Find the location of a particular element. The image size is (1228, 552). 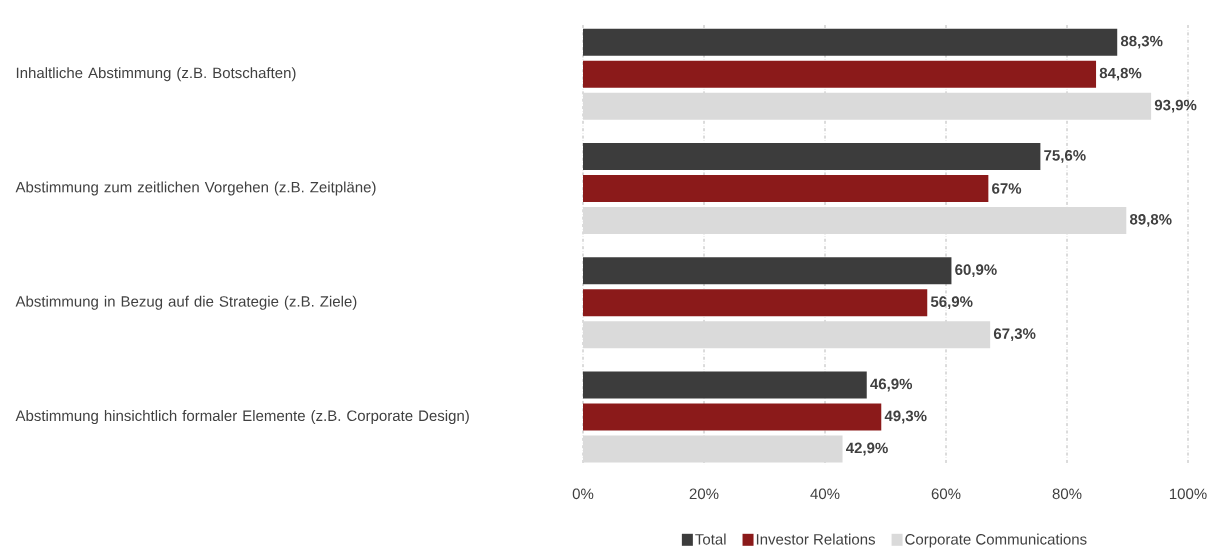

data-label: 88,3% is located at coordinates (1141, 42).